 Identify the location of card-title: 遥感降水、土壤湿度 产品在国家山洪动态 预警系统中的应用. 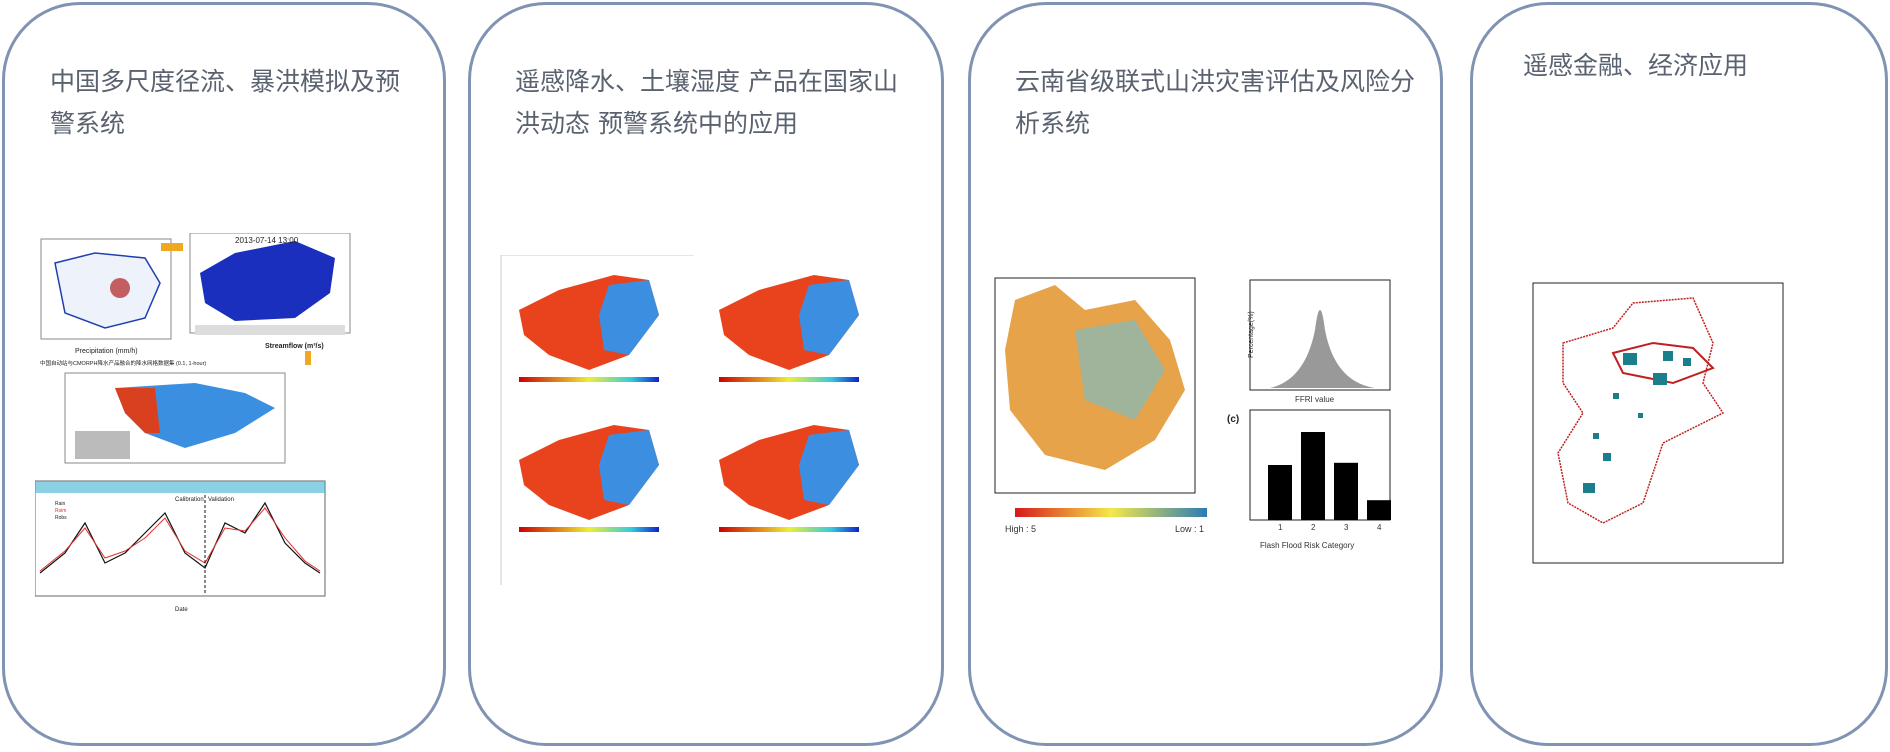
(706, 102).